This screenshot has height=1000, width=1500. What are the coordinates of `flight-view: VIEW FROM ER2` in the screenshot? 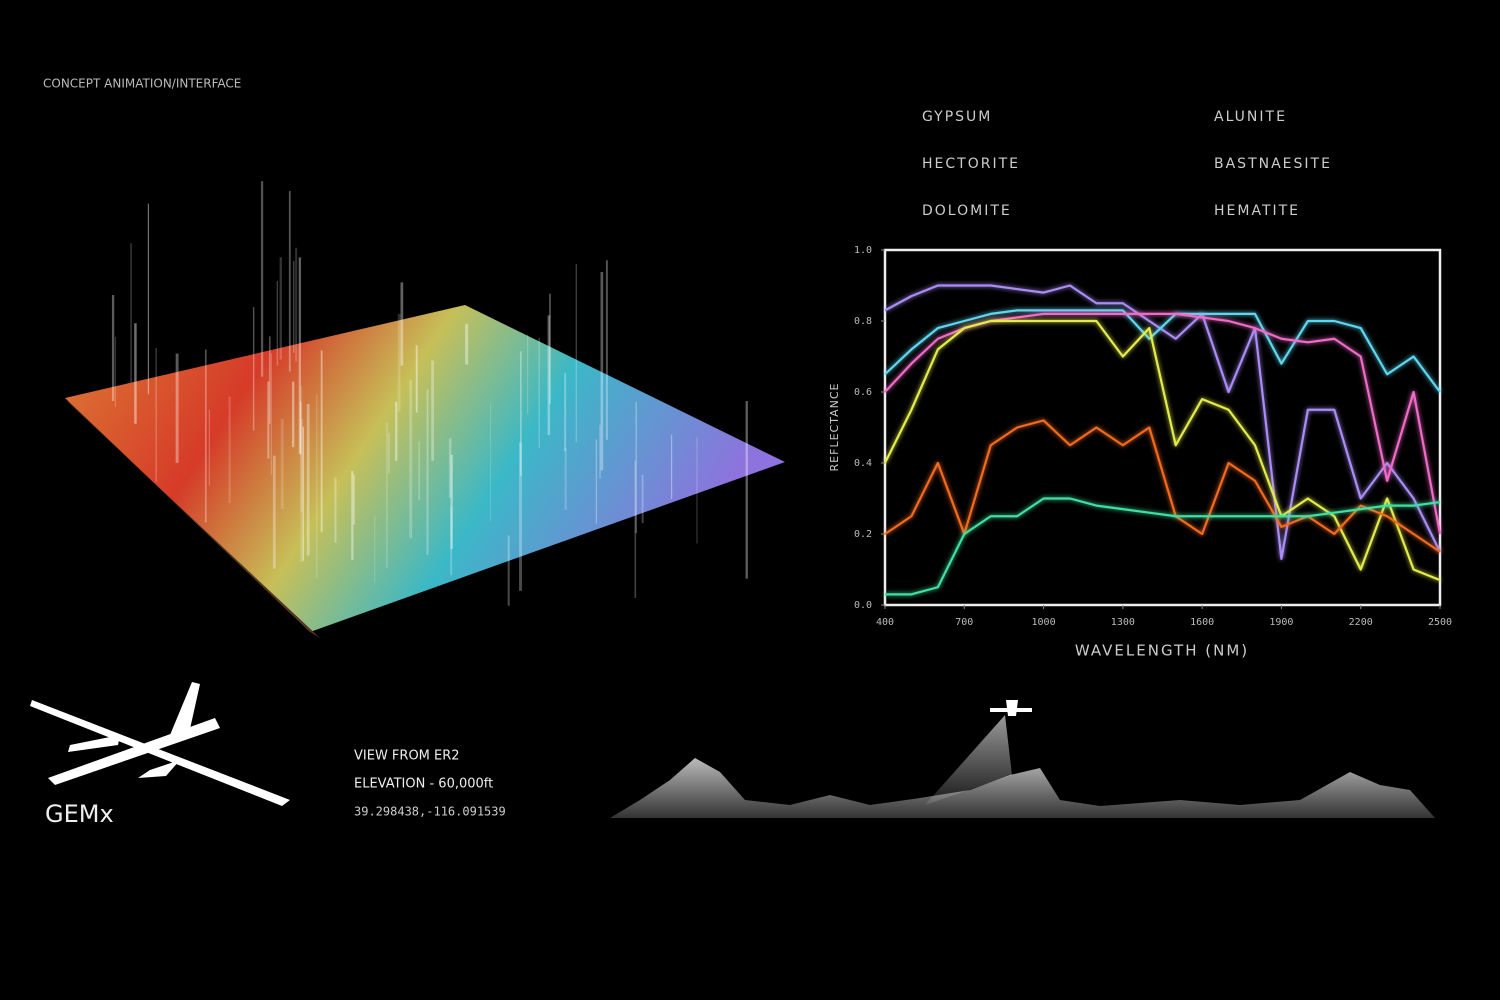 It's located at (407, 756).